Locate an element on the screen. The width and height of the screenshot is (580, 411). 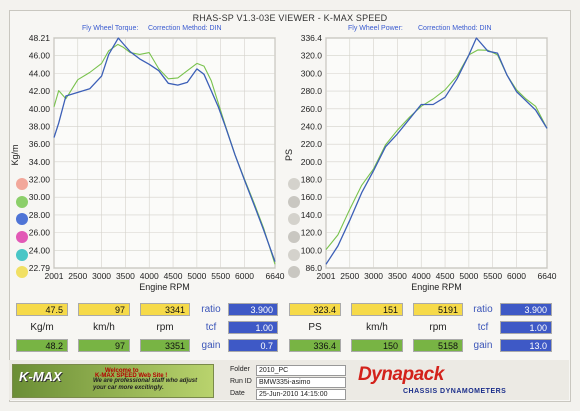
right-method-label: Correction Method: DIN is located at coordinates (455, 28).